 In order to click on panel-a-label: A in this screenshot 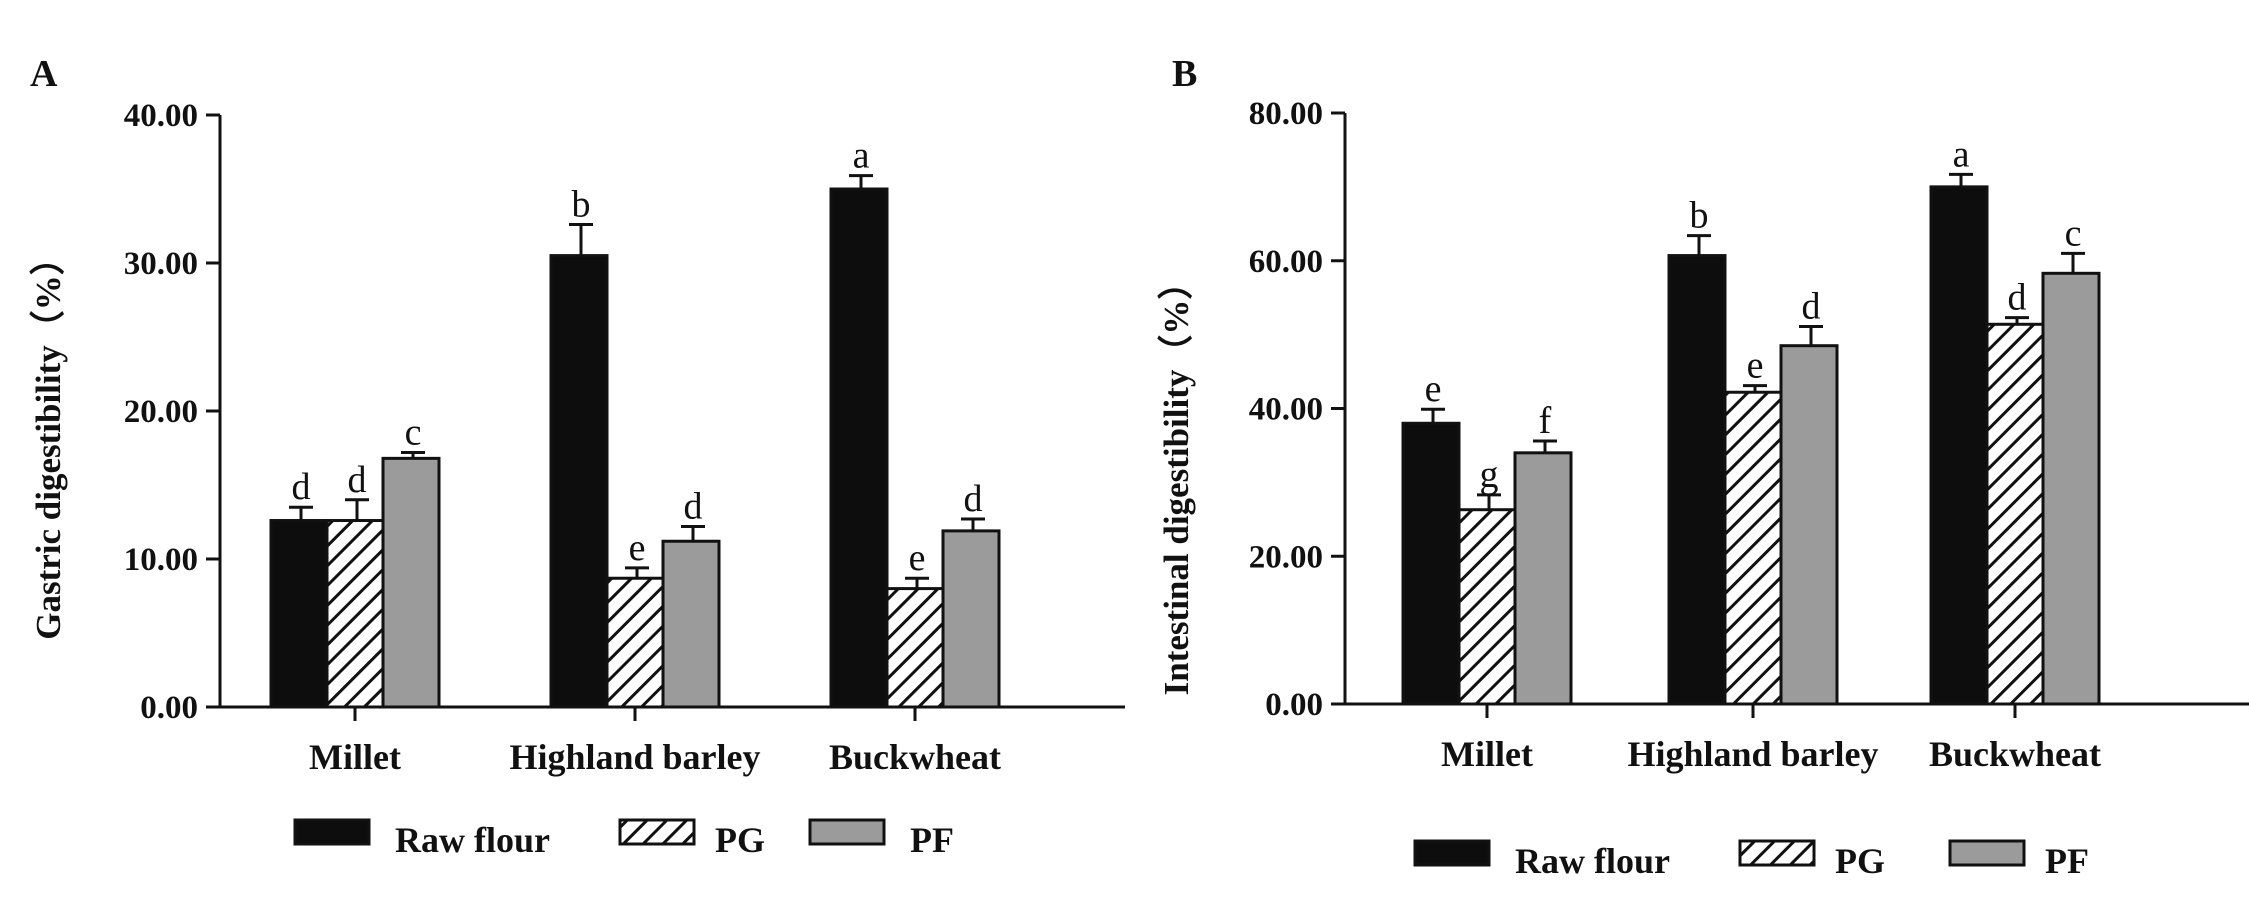, I will do `click(44, 74)`.